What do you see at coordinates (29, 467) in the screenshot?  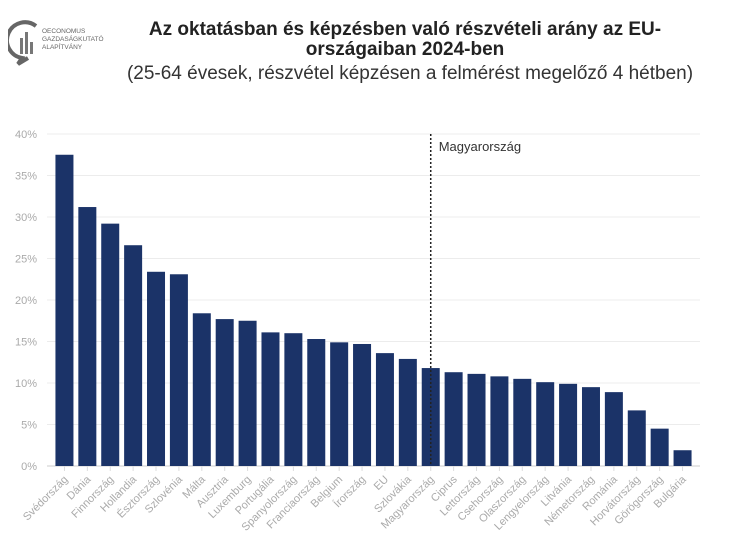 I see `y-tick-label: 0%` at bounding box center [29, 467].